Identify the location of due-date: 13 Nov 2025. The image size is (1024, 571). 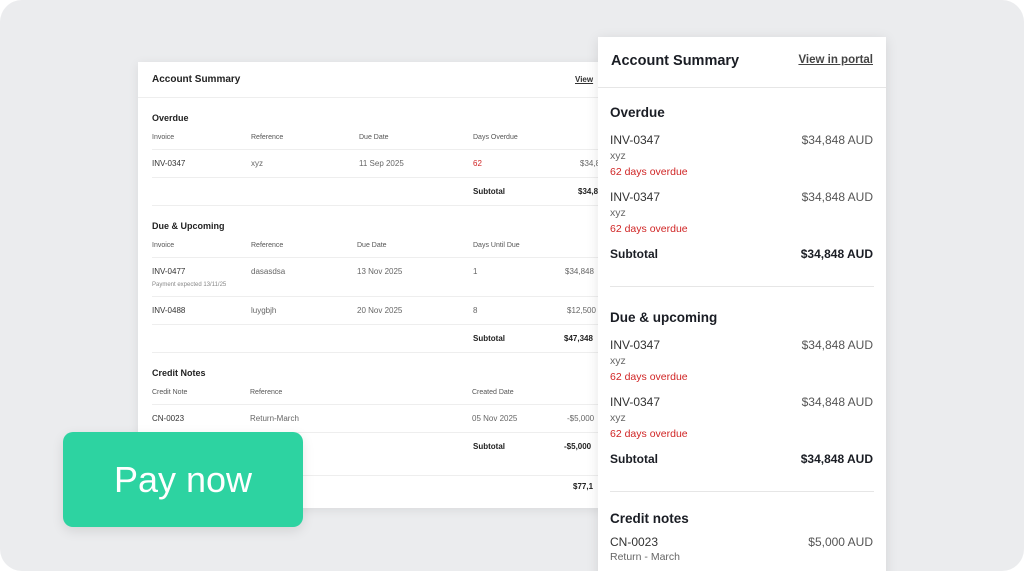
(380, 271).